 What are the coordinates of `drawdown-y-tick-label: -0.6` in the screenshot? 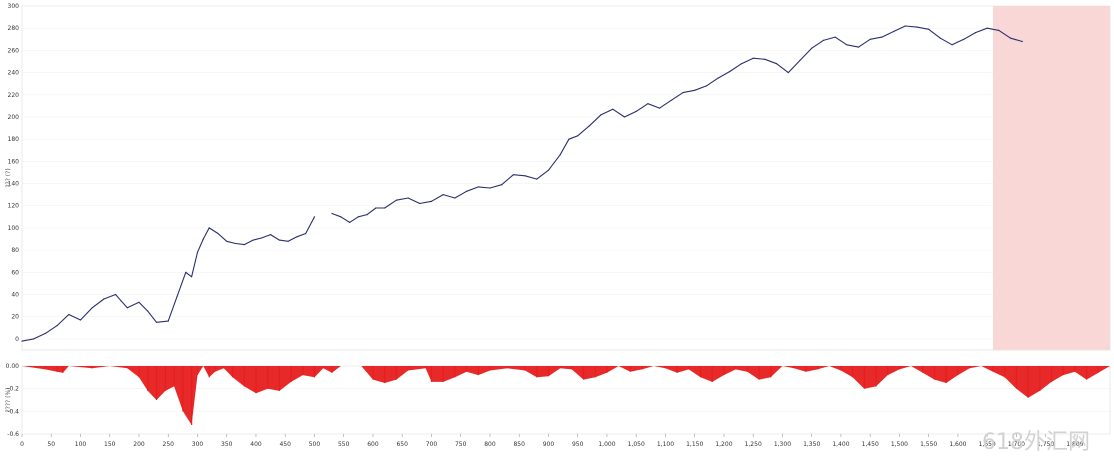 It's located at (13, 434).